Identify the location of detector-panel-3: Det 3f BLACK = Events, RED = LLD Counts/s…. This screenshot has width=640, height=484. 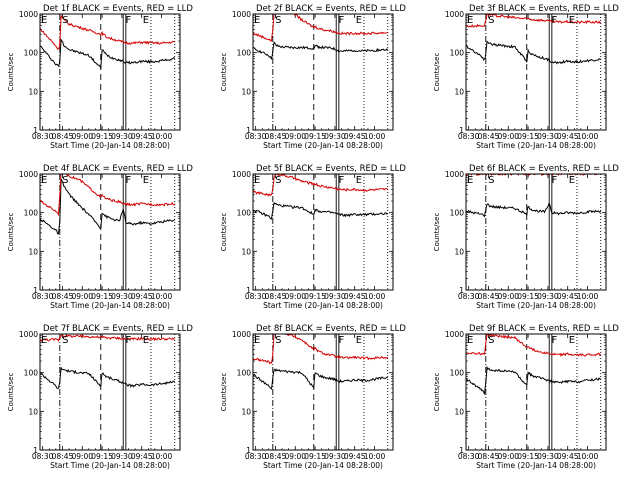
(526, 77).